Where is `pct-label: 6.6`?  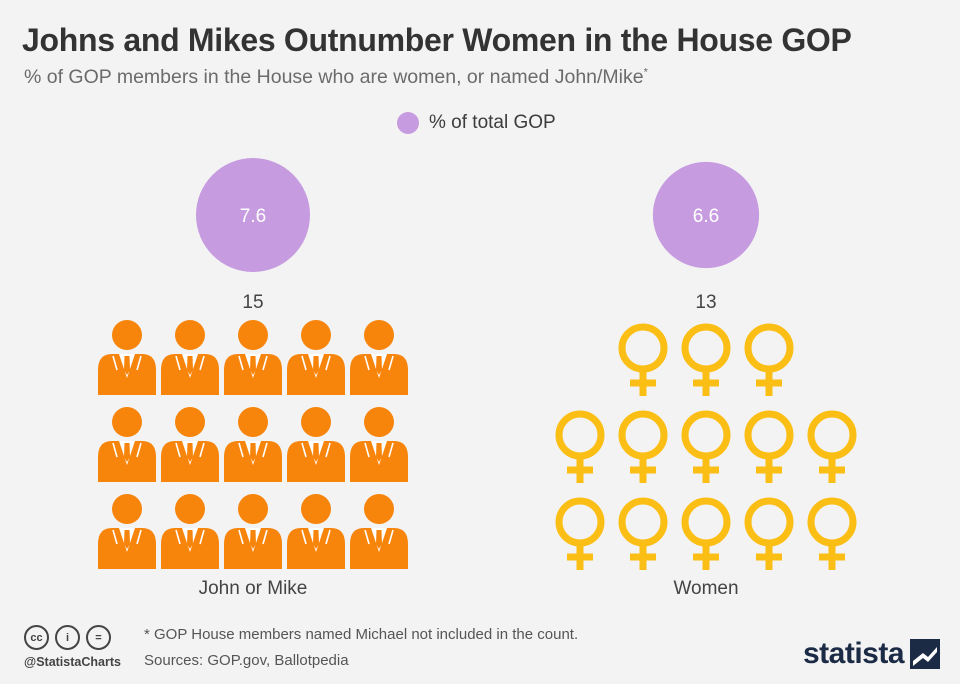 pct-label: 6.6 is located at coordinates (706, 216).